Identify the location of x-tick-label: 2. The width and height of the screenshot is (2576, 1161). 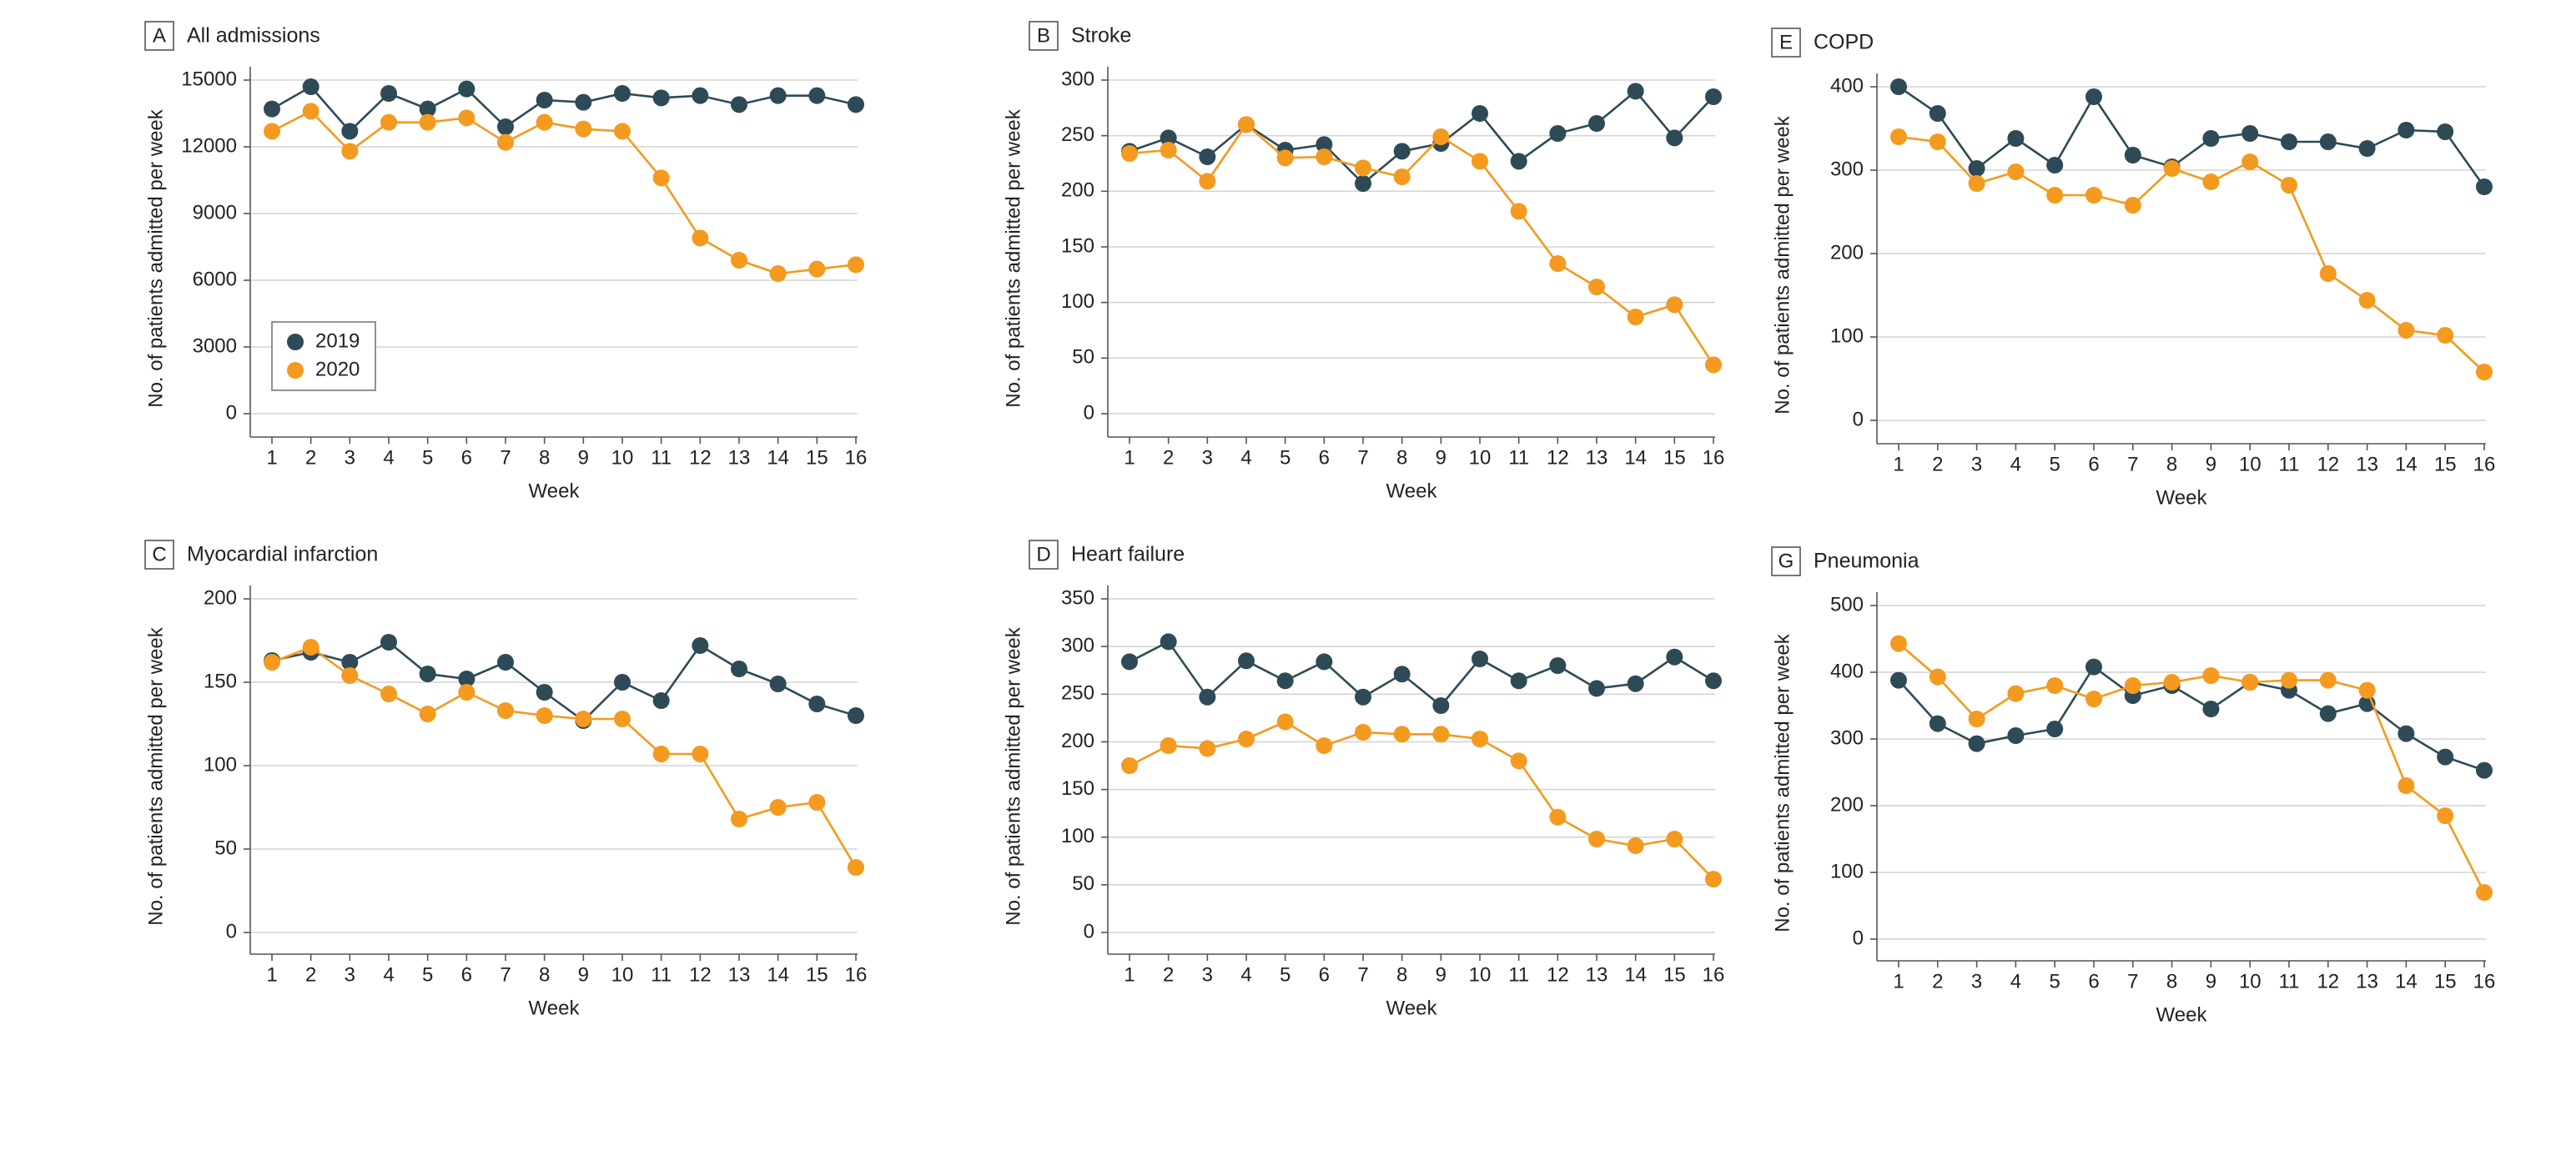
(1168, 457).